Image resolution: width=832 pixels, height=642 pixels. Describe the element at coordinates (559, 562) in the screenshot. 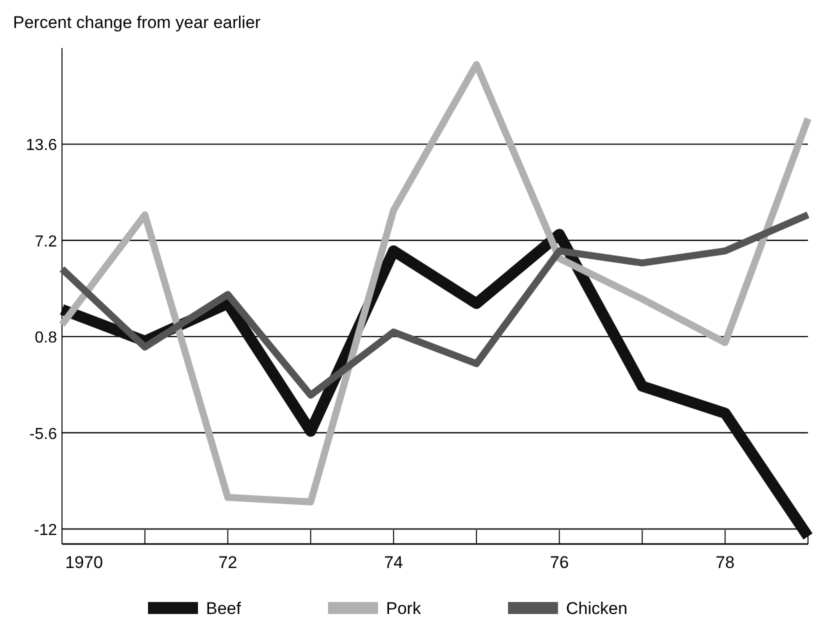

I see `x-tick-label: 76` at that location.